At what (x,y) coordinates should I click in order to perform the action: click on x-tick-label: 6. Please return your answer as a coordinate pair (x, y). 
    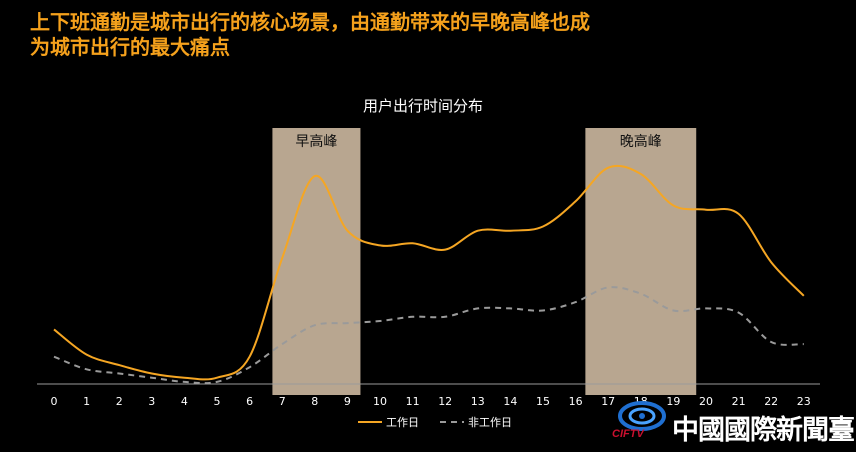
    Looking at the image, I should click on (249, 401).